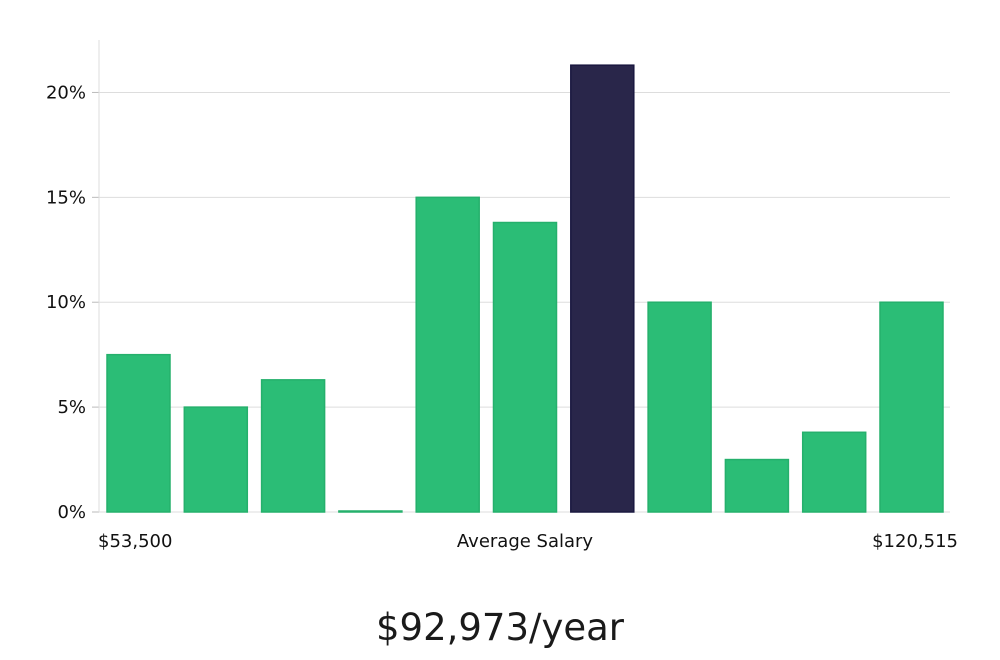 The image size is (1000, 660). What do you see at coordinates (135, 541) in the screenshot?
I see `x-axis-min-label: $53,500` at bounding box center [135, 541].